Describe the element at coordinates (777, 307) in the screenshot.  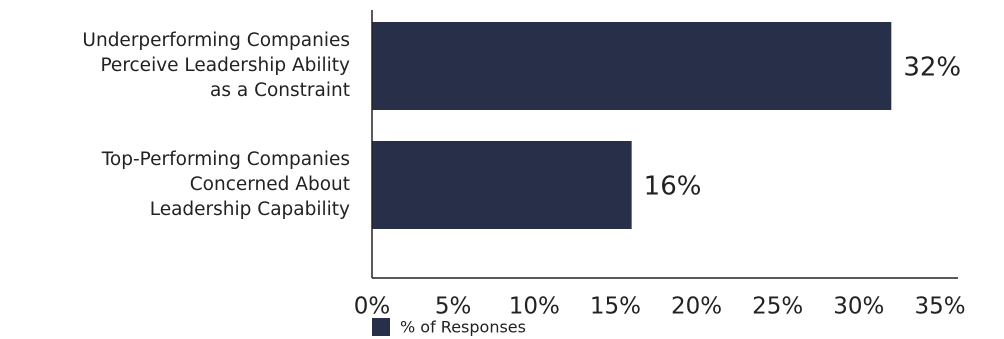
I see `x-tick-label: 25%` at that location.